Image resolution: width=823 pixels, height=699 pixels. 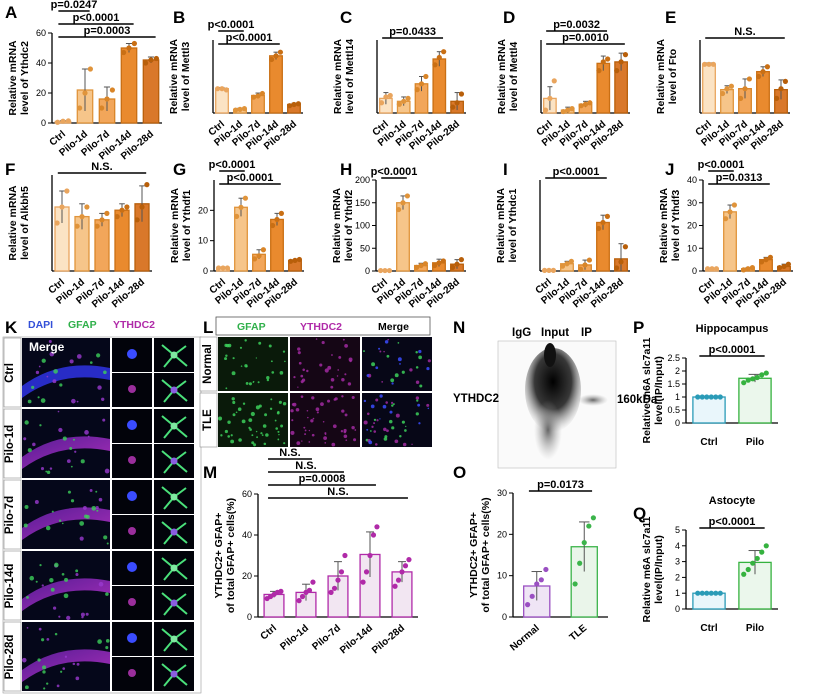 I want to click on significance-label: p=0.0032, so click(x=576, y=25).